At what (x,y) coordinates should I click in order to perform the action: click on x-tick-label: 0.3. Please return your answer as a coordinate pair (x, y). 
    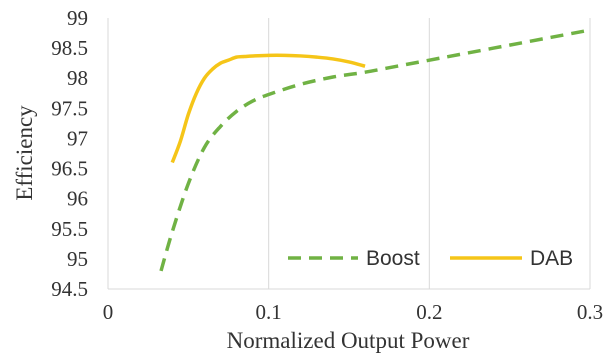
    Looking at the image, I should click on (590, 312).